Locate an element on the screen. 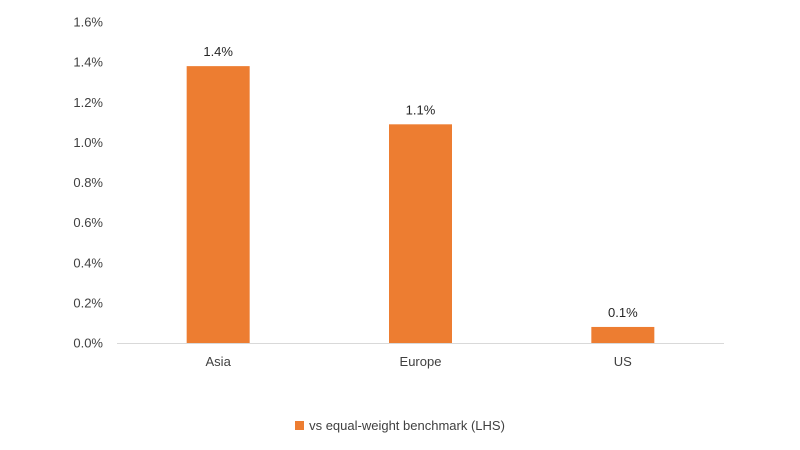 This screenshot has height=450, width=800. y-tick-label: 1.2% is located at coordinates (88, 102).